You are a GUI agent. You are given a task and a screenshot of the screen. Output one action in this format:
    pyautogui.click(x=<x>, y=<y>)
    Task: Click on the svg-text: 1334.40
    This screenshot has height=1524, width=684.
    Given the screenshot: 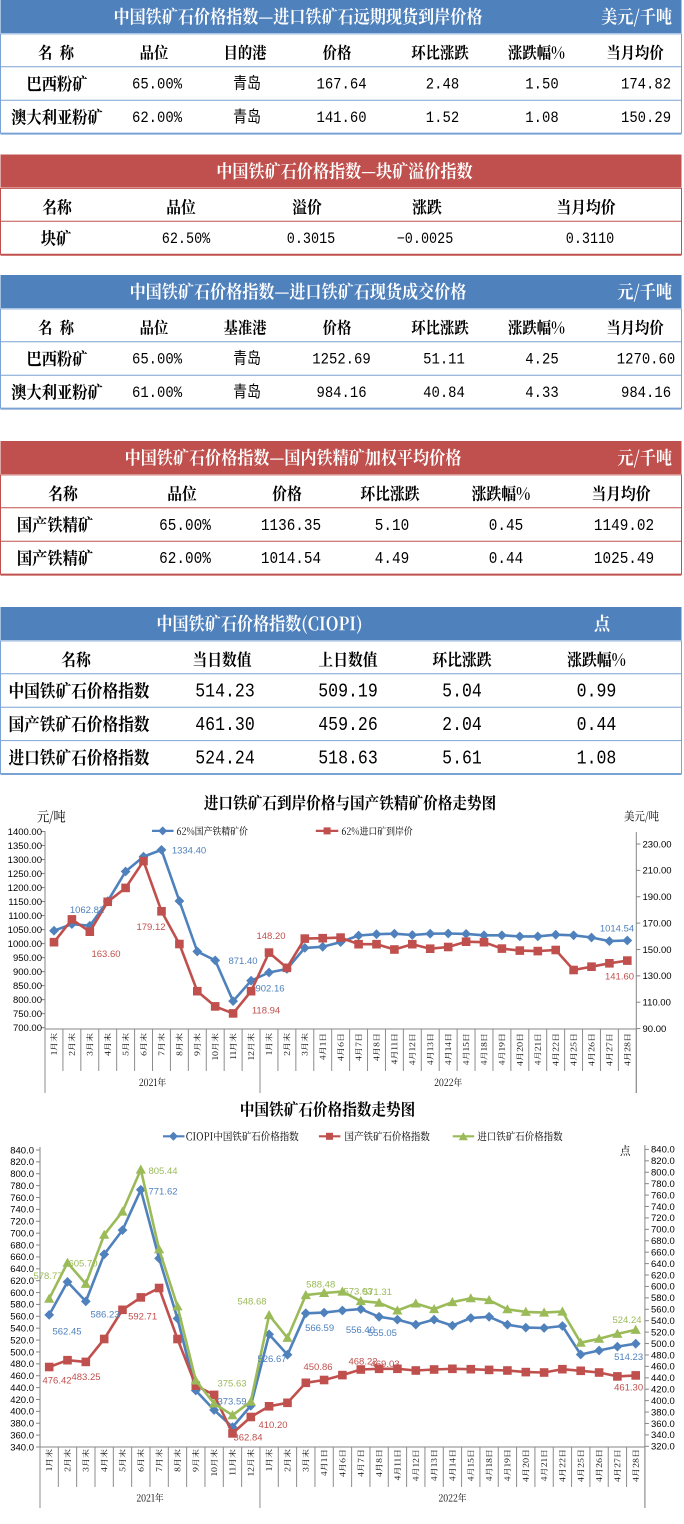 What is the action you would take?
    pyautogui.click(x=189, y=851)
    